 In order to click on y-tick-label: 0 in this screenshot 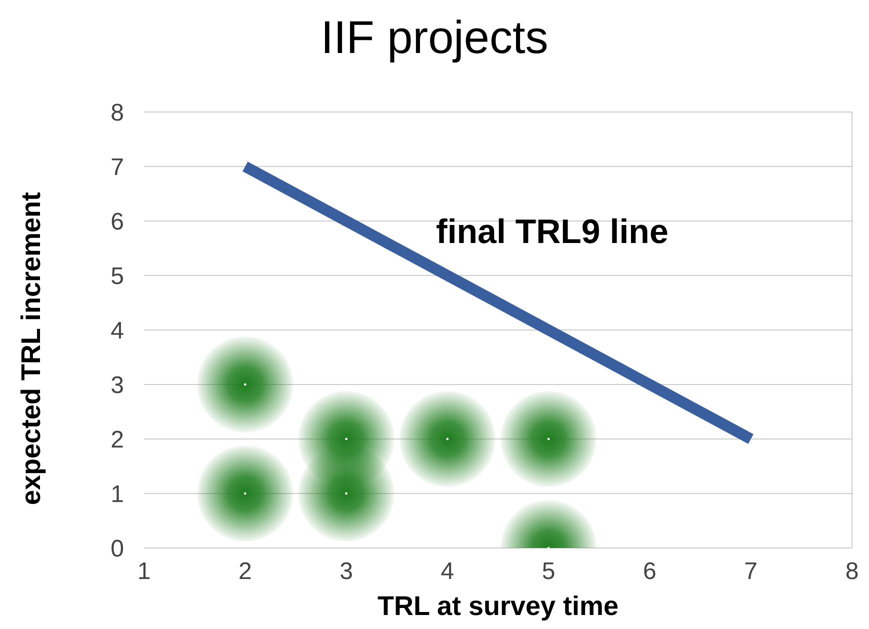, I will do `click(117, 549)`.